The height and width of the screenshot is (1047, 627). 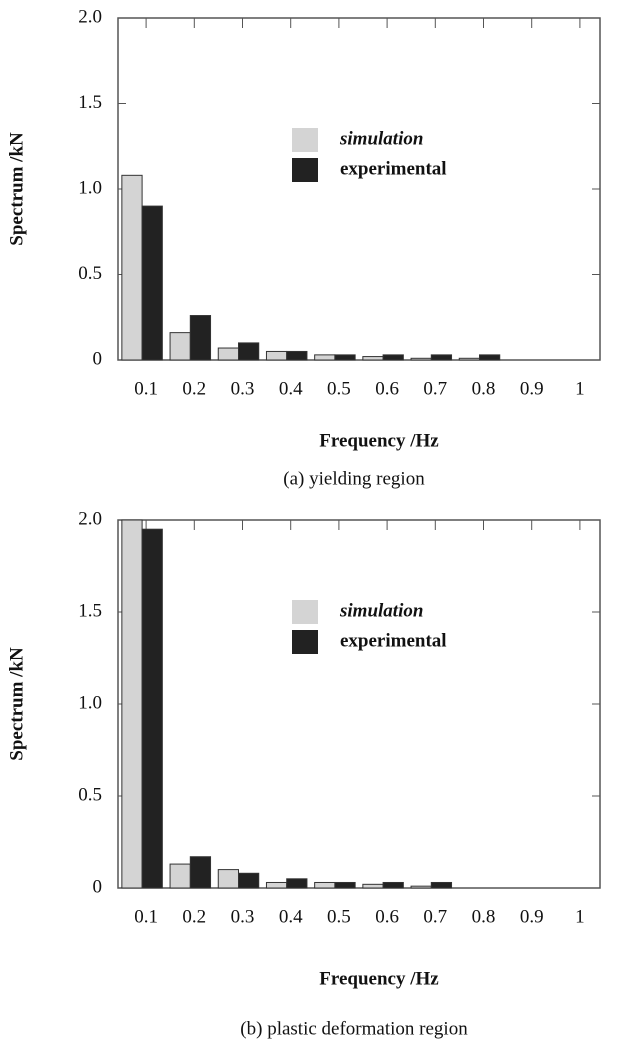 What do you see at coordinates (354, 1028) in the screenshot?
I see `caption: (b) plastic deformation region` at bounding box center [354, 1028].